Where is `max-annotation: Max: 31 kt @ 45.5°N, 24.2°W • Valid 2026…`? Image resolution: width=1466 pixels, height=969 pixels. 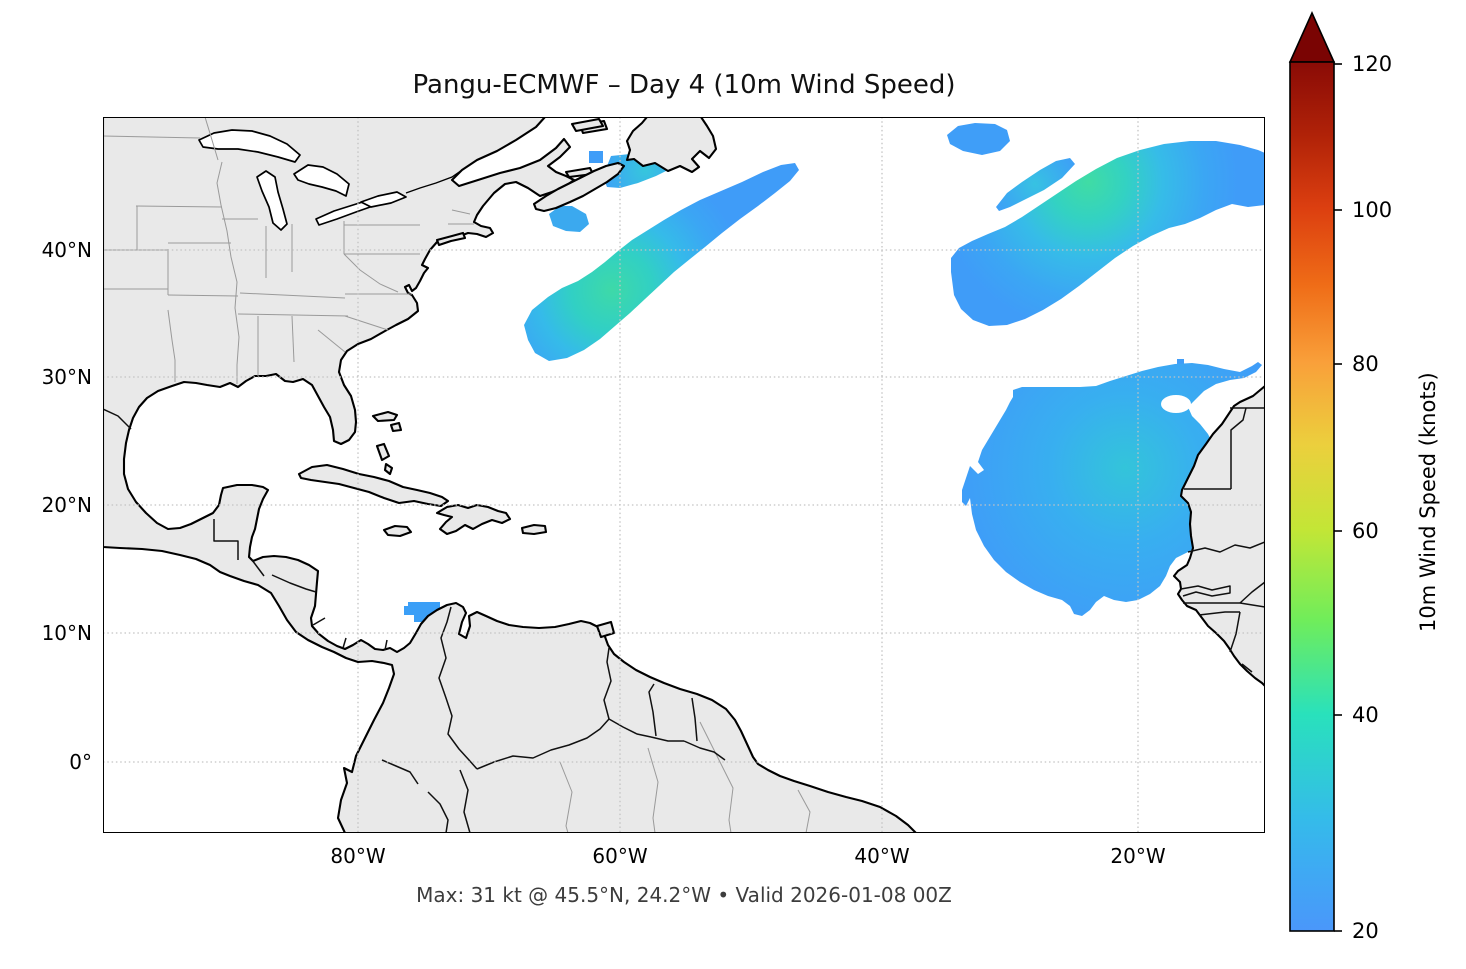
max-annotation: Max: 31 kt @ 45.5°N, 24.2°W • Valid 2026… is located at coordinates (684, 895).